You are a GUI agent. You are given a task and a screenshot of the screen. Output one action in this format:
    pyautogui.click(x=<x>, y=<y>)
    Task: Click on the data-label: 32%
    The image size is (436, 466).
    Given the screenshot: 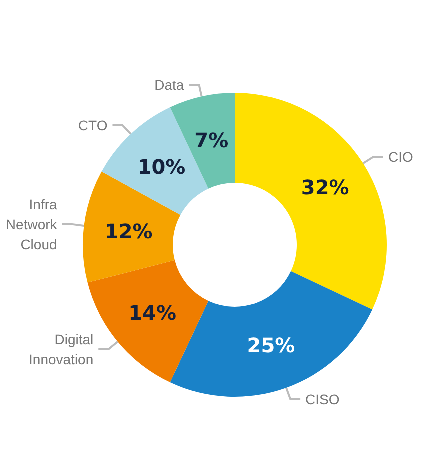 What is the action you would take?
    pyautogui.click(x=325, y=188)
    